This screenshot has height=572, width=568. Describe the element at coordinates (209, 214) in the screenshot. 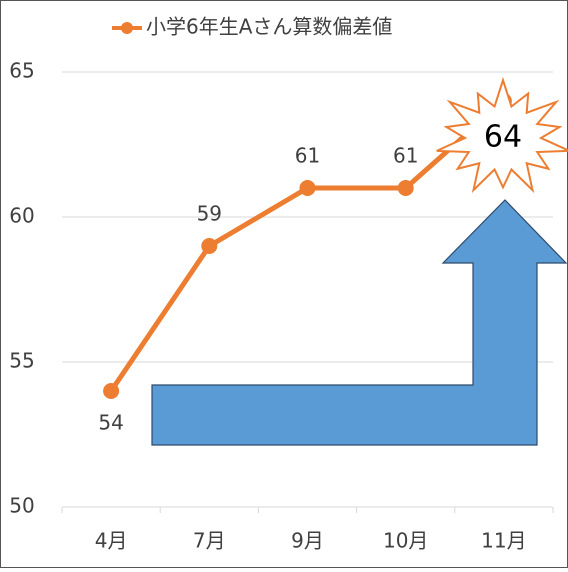

I see `data-label: 59` at that location.